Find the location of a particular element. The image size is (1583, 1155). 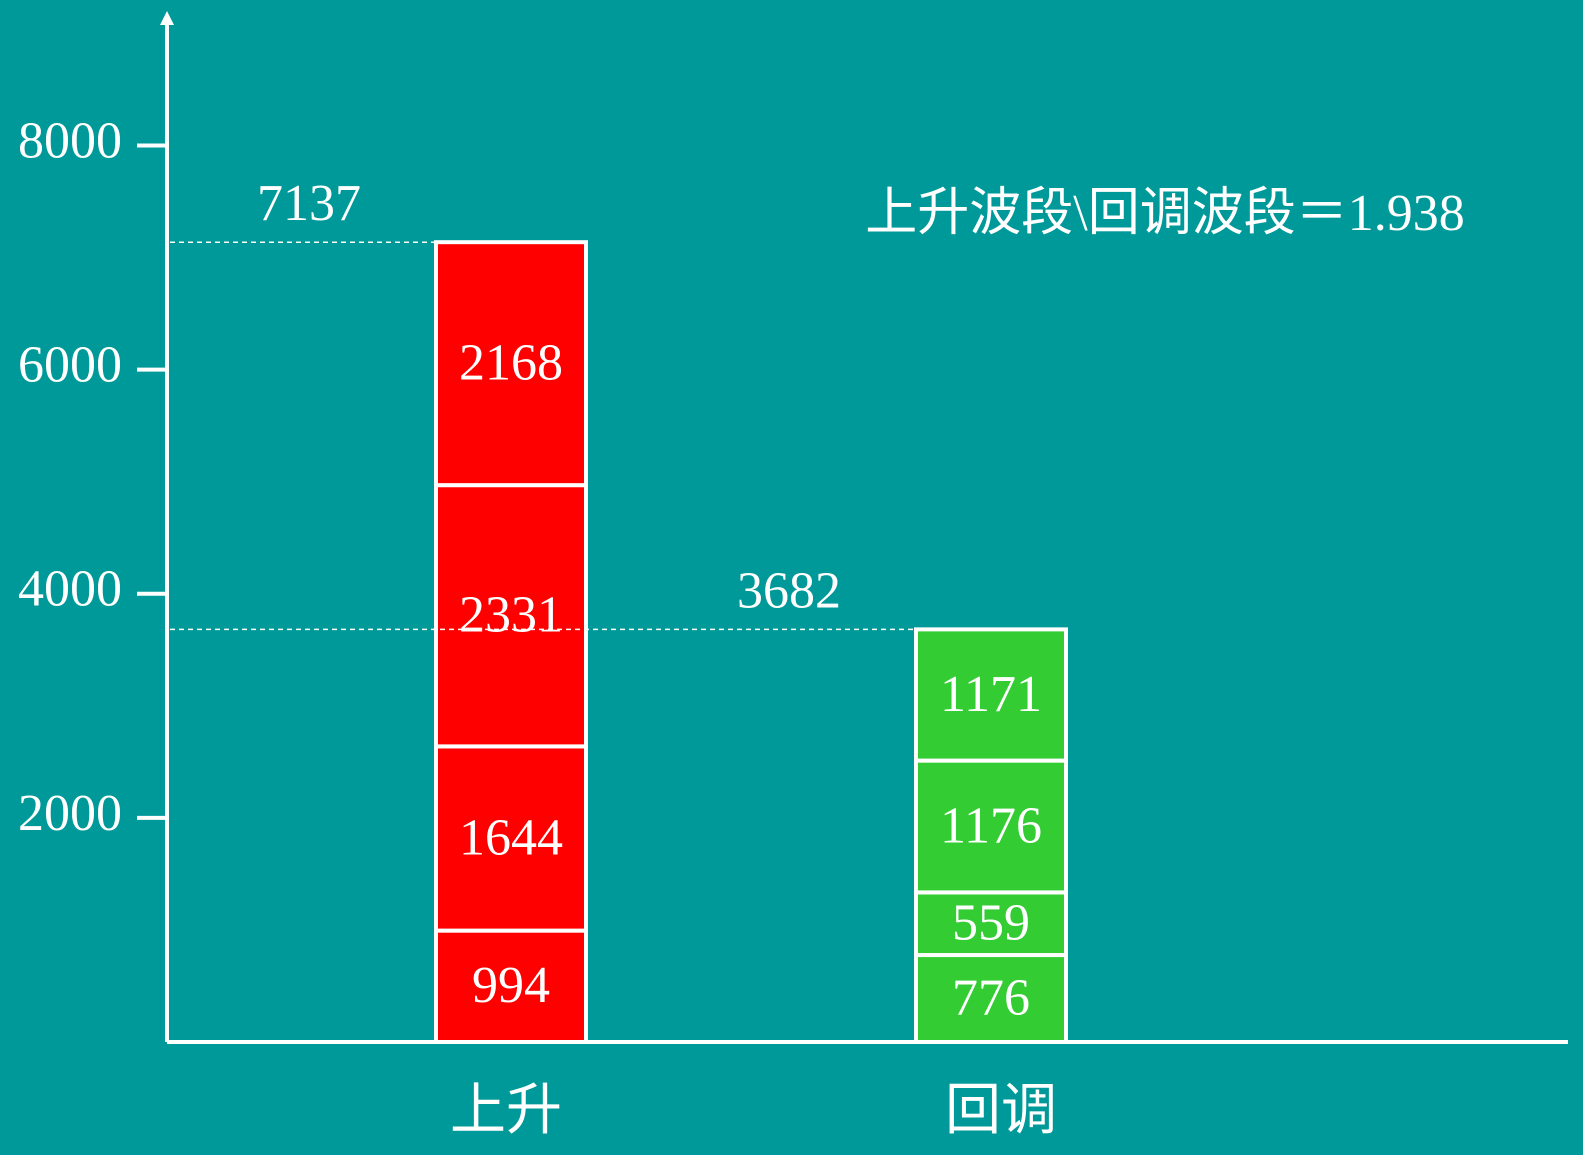

ratio-annotation: 上升波段\回调波段＝1.938 is located at coordinates (1164, 213).